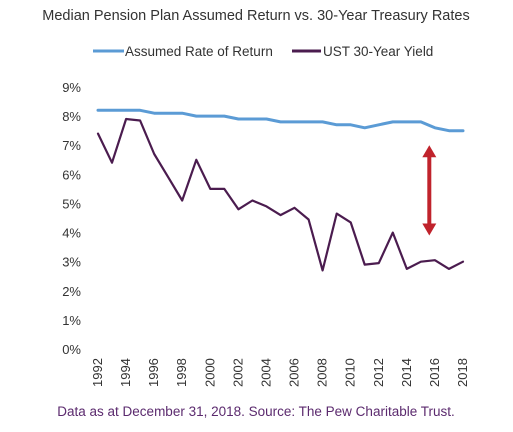 The width and height of the screenshot is (513, 432). What do you see at coordinates (378, 51) in the screenshot?
I see `legend-label-ust-yield: UST 30-Year Yield` at bounding box center [378, 51].